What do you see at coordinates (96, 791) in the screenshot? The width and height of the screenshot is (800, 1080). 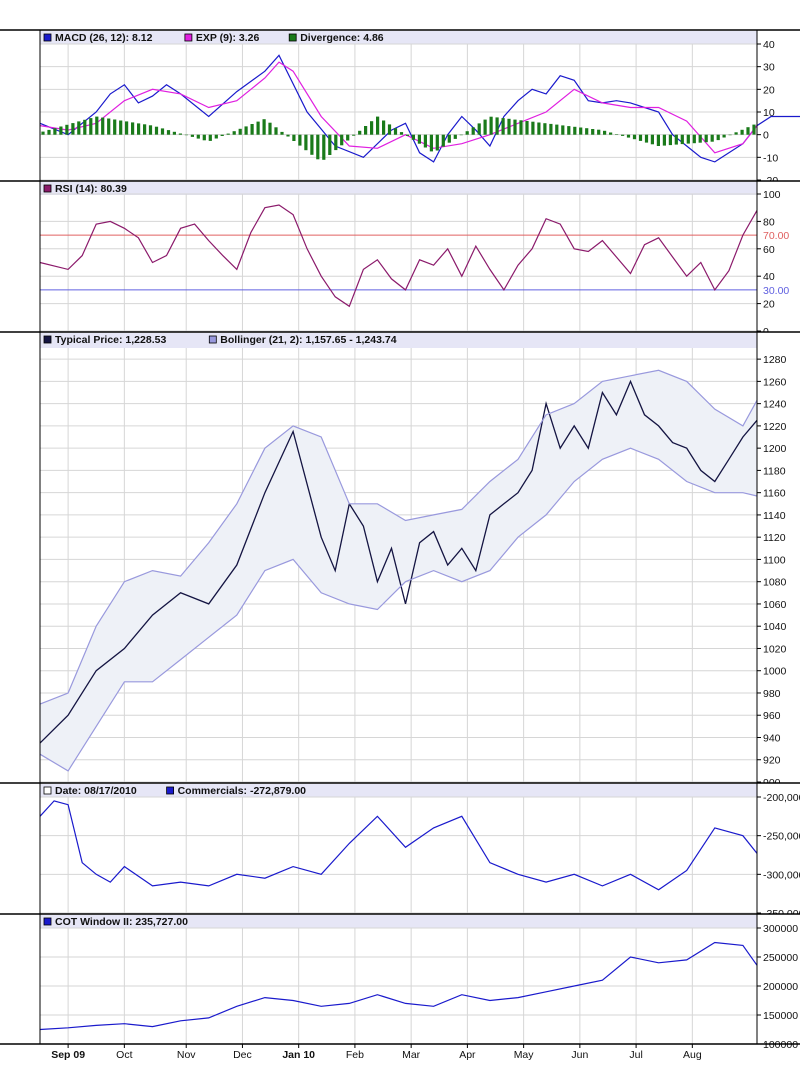 I see `legend-label: Date: 08/17/2010` at bounding box center [96, 791].